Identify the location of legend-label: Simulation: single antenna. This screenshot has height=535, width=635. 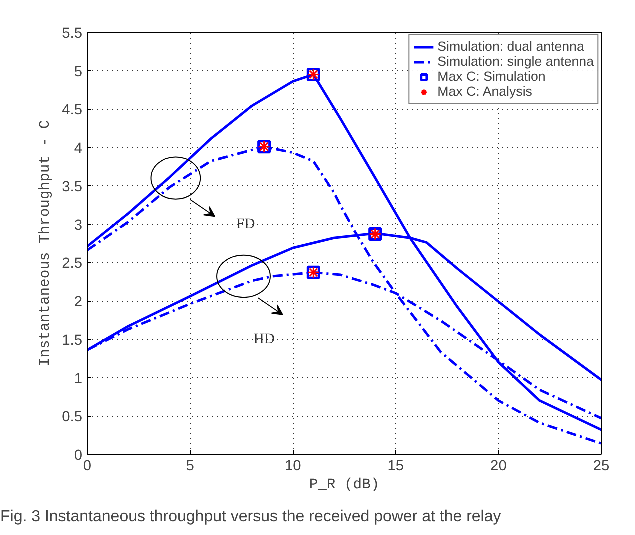
(516, 61).